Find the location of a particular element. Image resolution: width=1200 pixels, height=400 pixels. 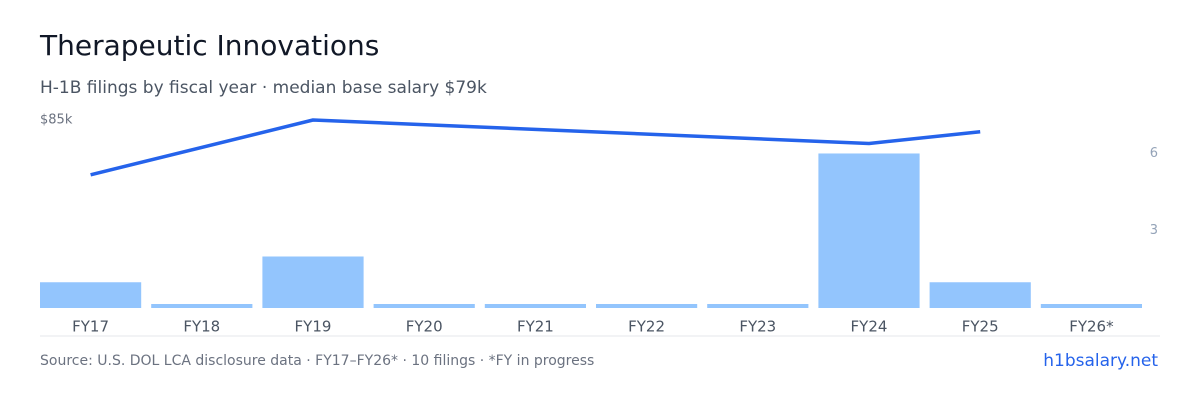

x-tick-label: FY23 is located at coordinates (757, 327).